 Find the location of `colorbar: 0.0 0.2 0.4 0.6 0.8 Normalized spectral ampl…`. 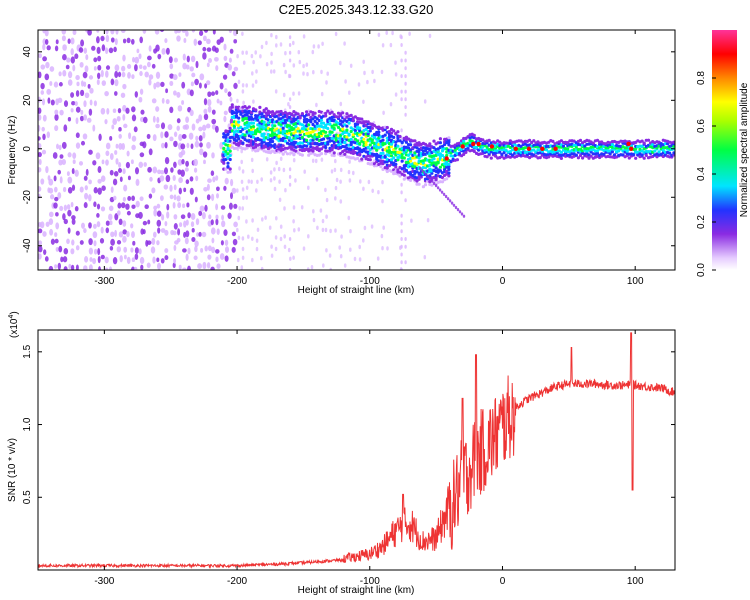

colorbar: 0.0 0.2 0.4 0.6 0.8 Normalized spectral ampl… is located at coordinates (723, 153).